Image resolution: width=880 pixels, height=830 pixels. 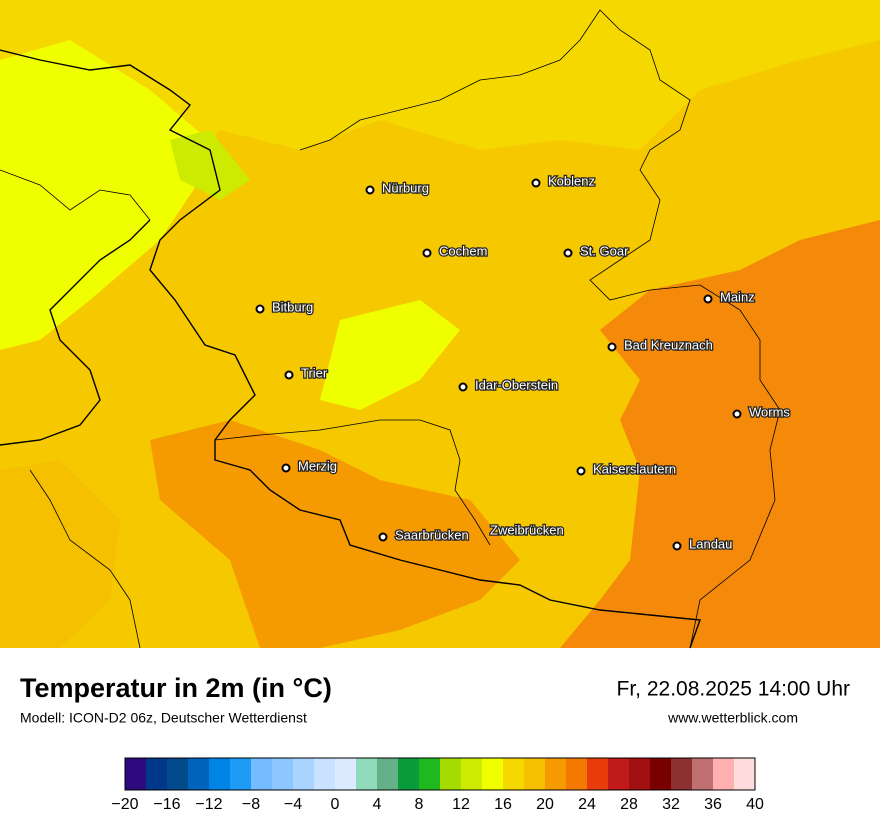 I want to click on city-label: Kaiserslautern, so click(x=634, y=468).